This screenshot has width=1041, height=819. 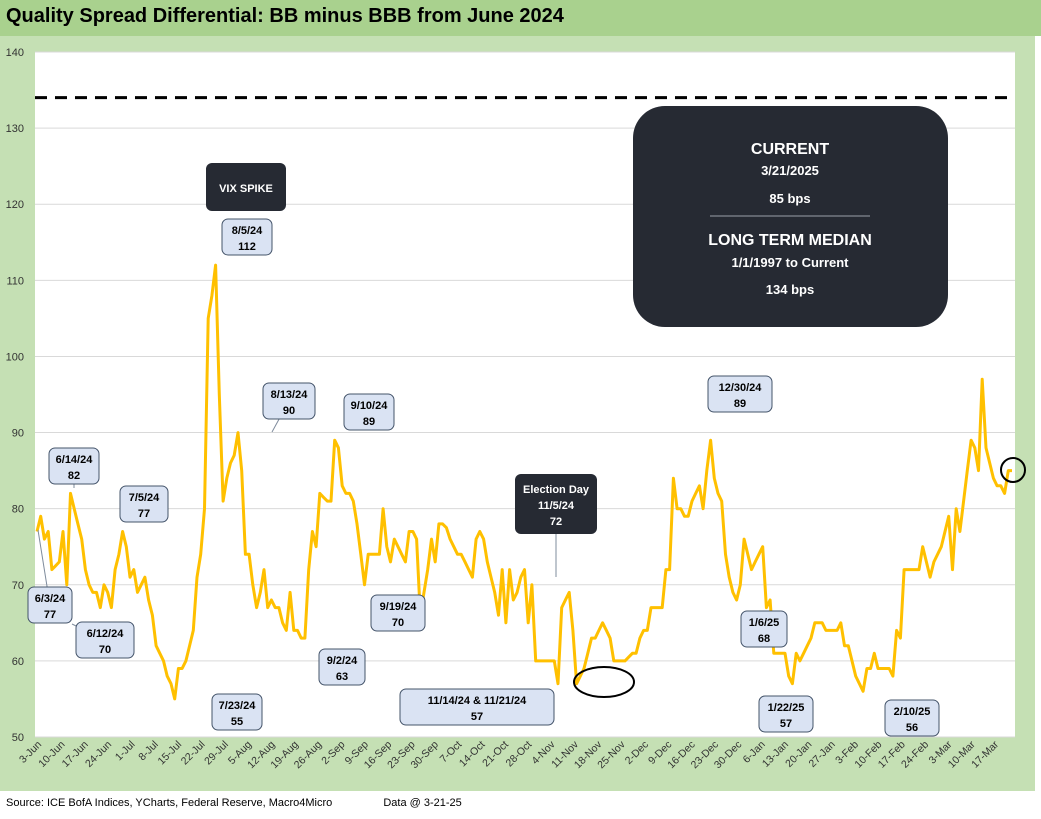 I want to click on callout-date: 7/5/24, so click(x=144, y=498).